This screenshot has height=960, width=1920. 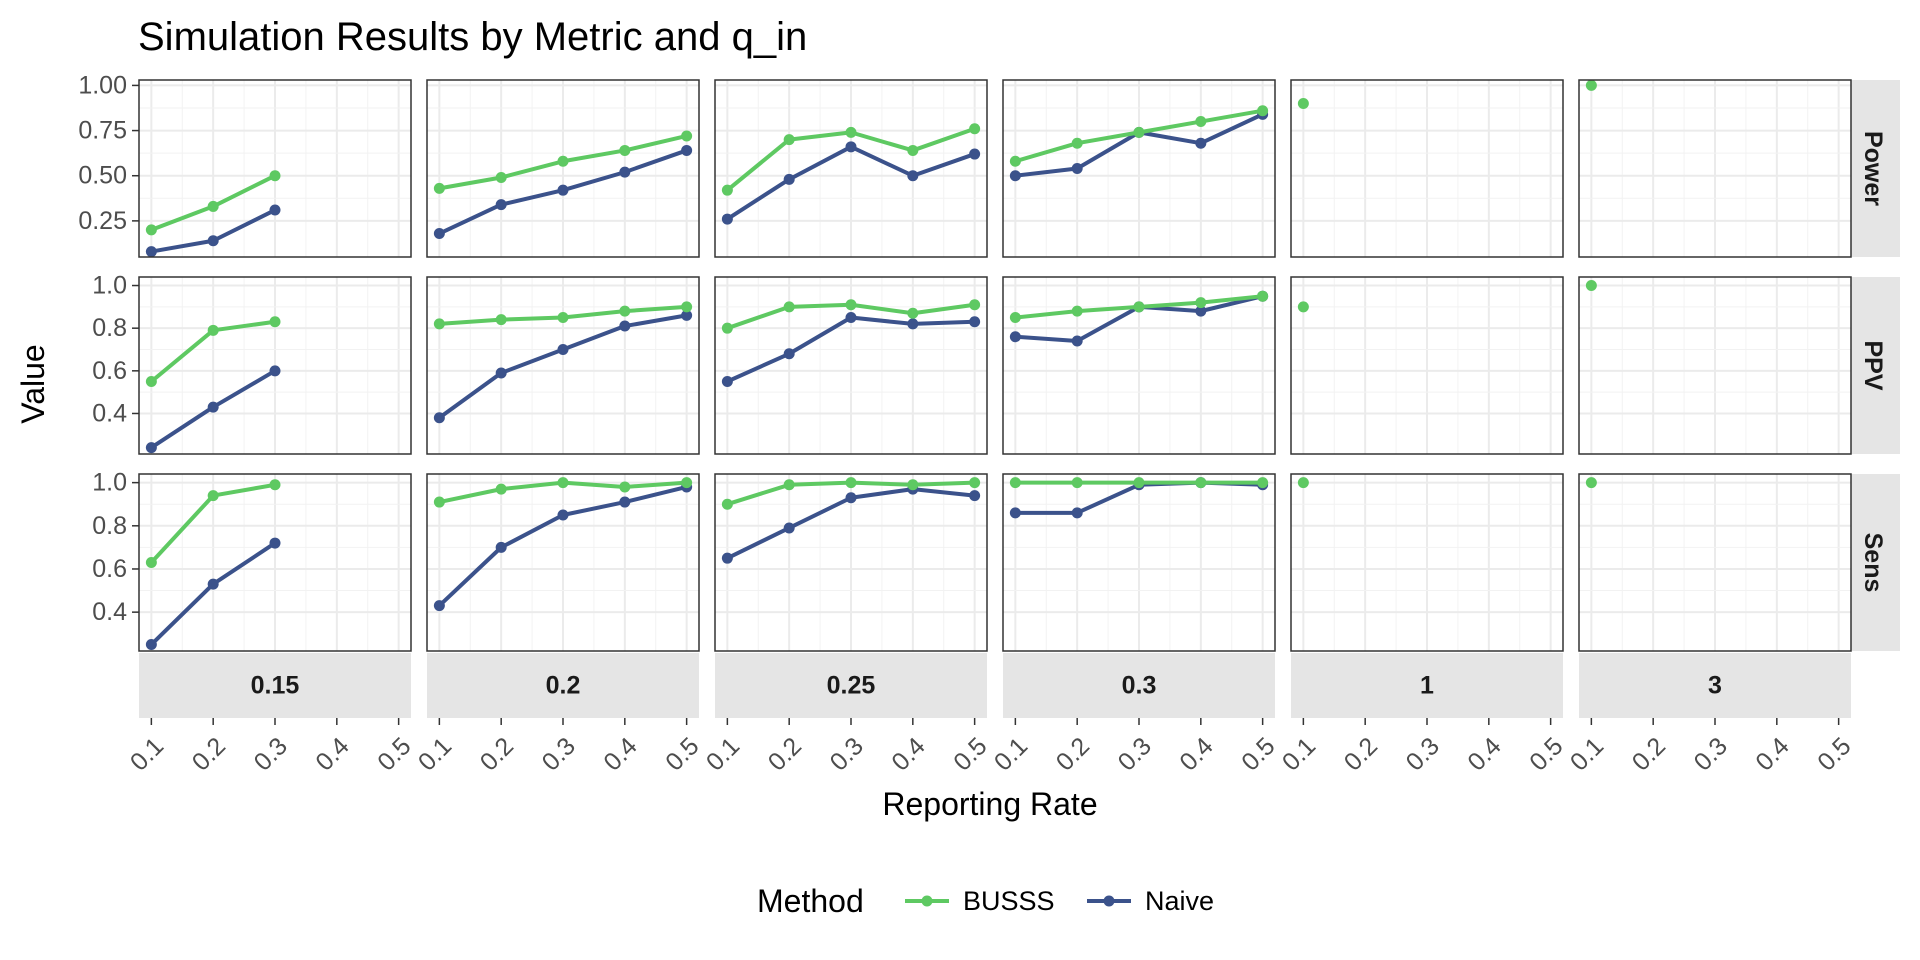 What do you see at coordinates (109, 526) in the screenshot?
I see `y-tick-label: 0.8` at bounding box center [109, 526].